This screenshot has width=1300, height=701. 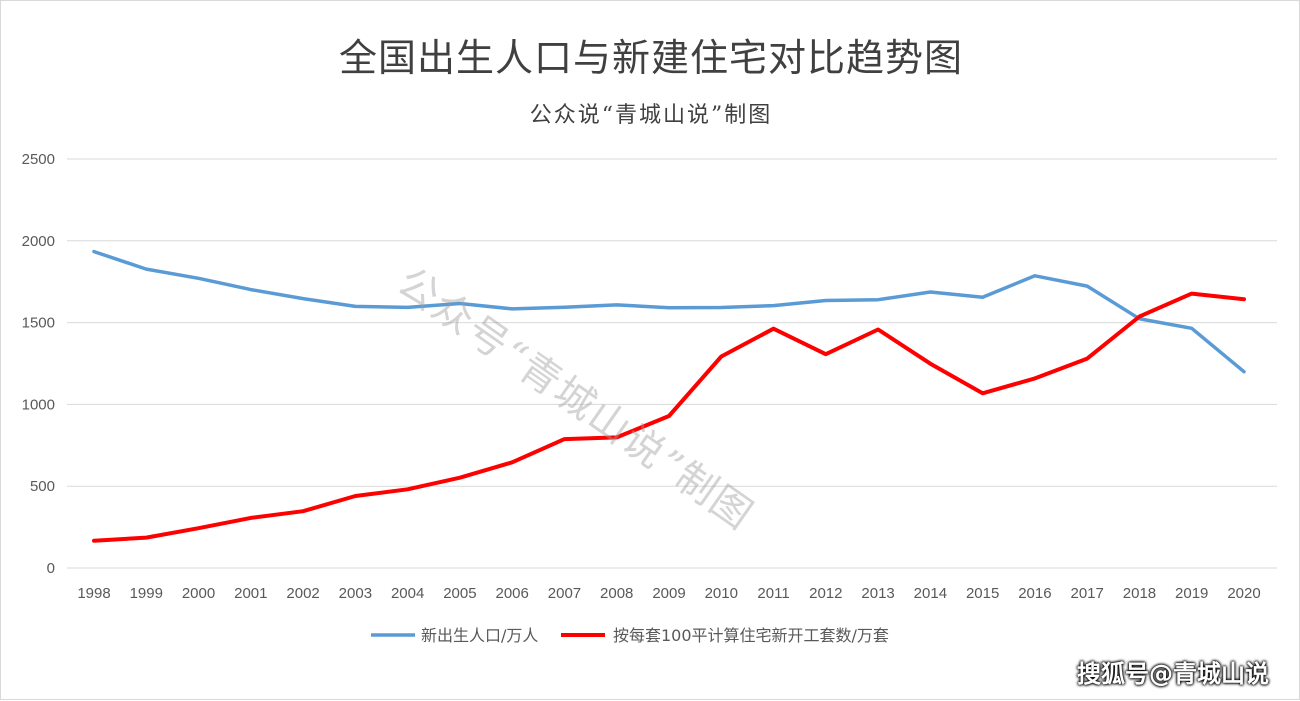 What do you see at coordinates (616, 593) in the screenshot?
I see `x-tick-label: 2008` at bounding box center [616, 593].